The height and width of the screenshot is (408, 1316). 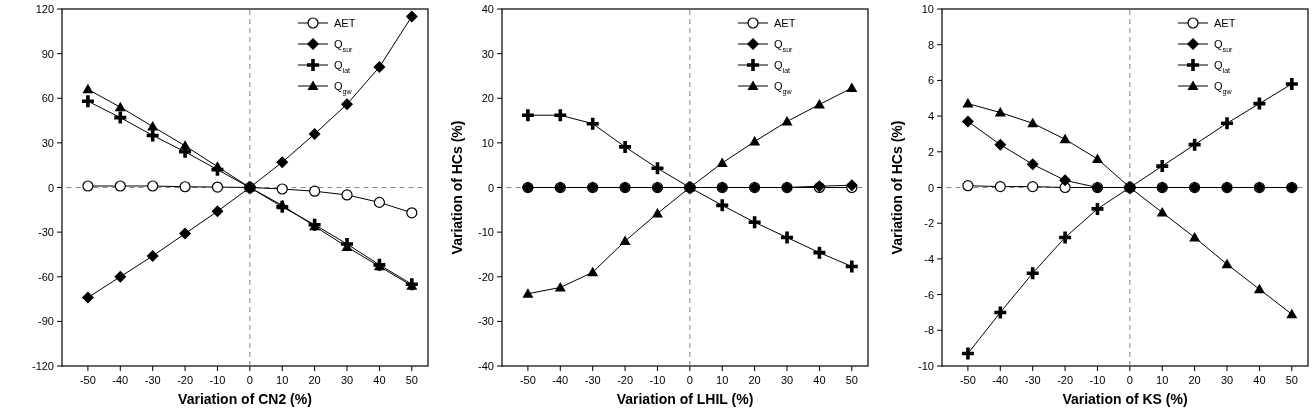 What do you see at coordinates (929, 330) in the screenshot?
I see `y-tick-label: -8` at bounding box center [929, 330].